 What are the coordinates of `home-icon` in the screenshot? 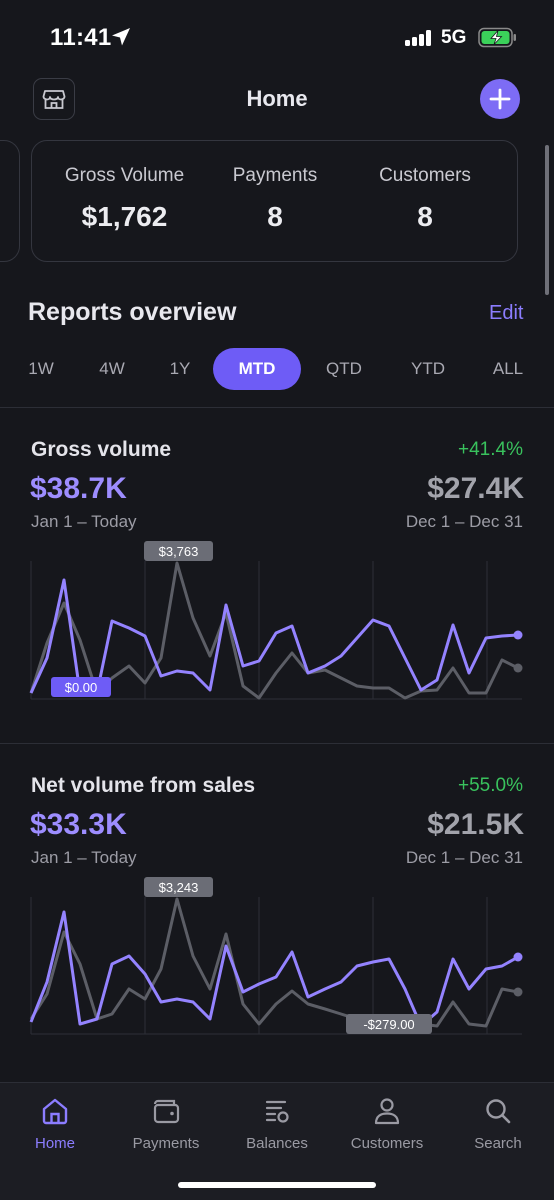 It's located at (55, 1111).